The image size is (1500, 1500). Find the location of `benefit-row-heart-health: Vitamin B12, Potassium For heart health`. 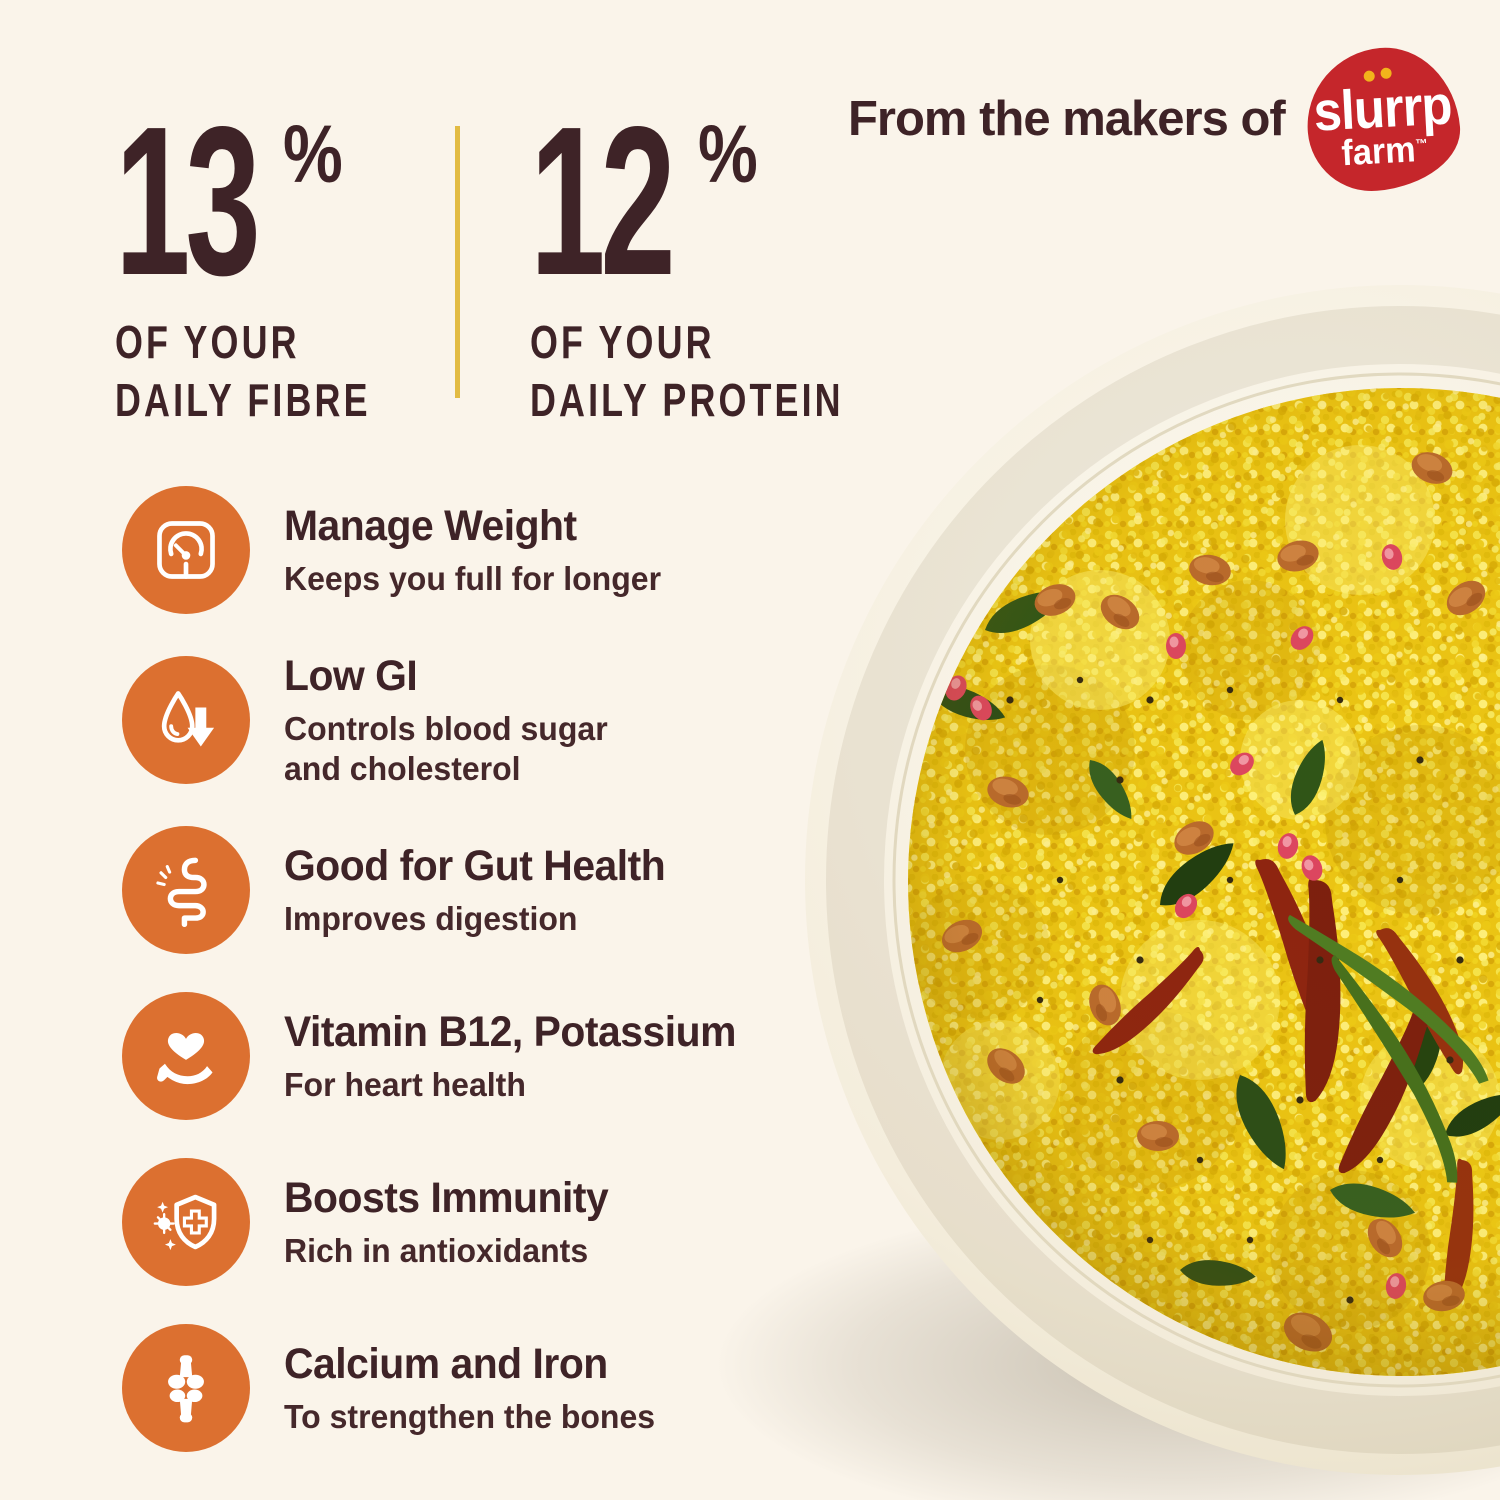

benefit-row-heart-health: Vitamin B12, Potassium For heart health is located at coordinates (472, 1056).